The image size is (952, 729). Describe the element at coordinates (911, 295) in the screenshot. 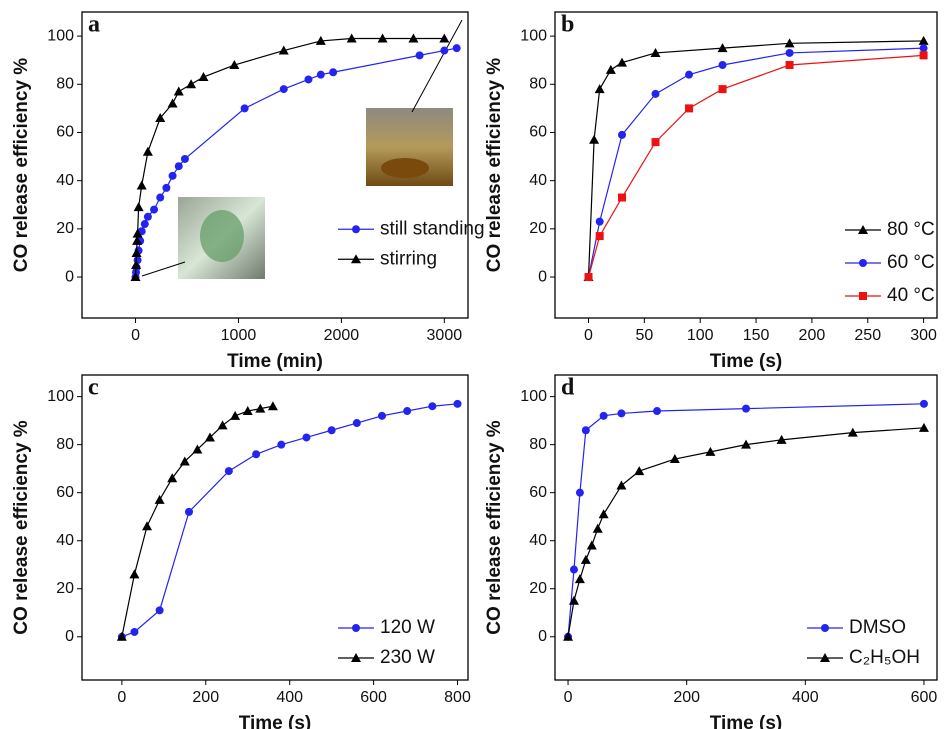

I see `legend-label: 40 °C` at that location.